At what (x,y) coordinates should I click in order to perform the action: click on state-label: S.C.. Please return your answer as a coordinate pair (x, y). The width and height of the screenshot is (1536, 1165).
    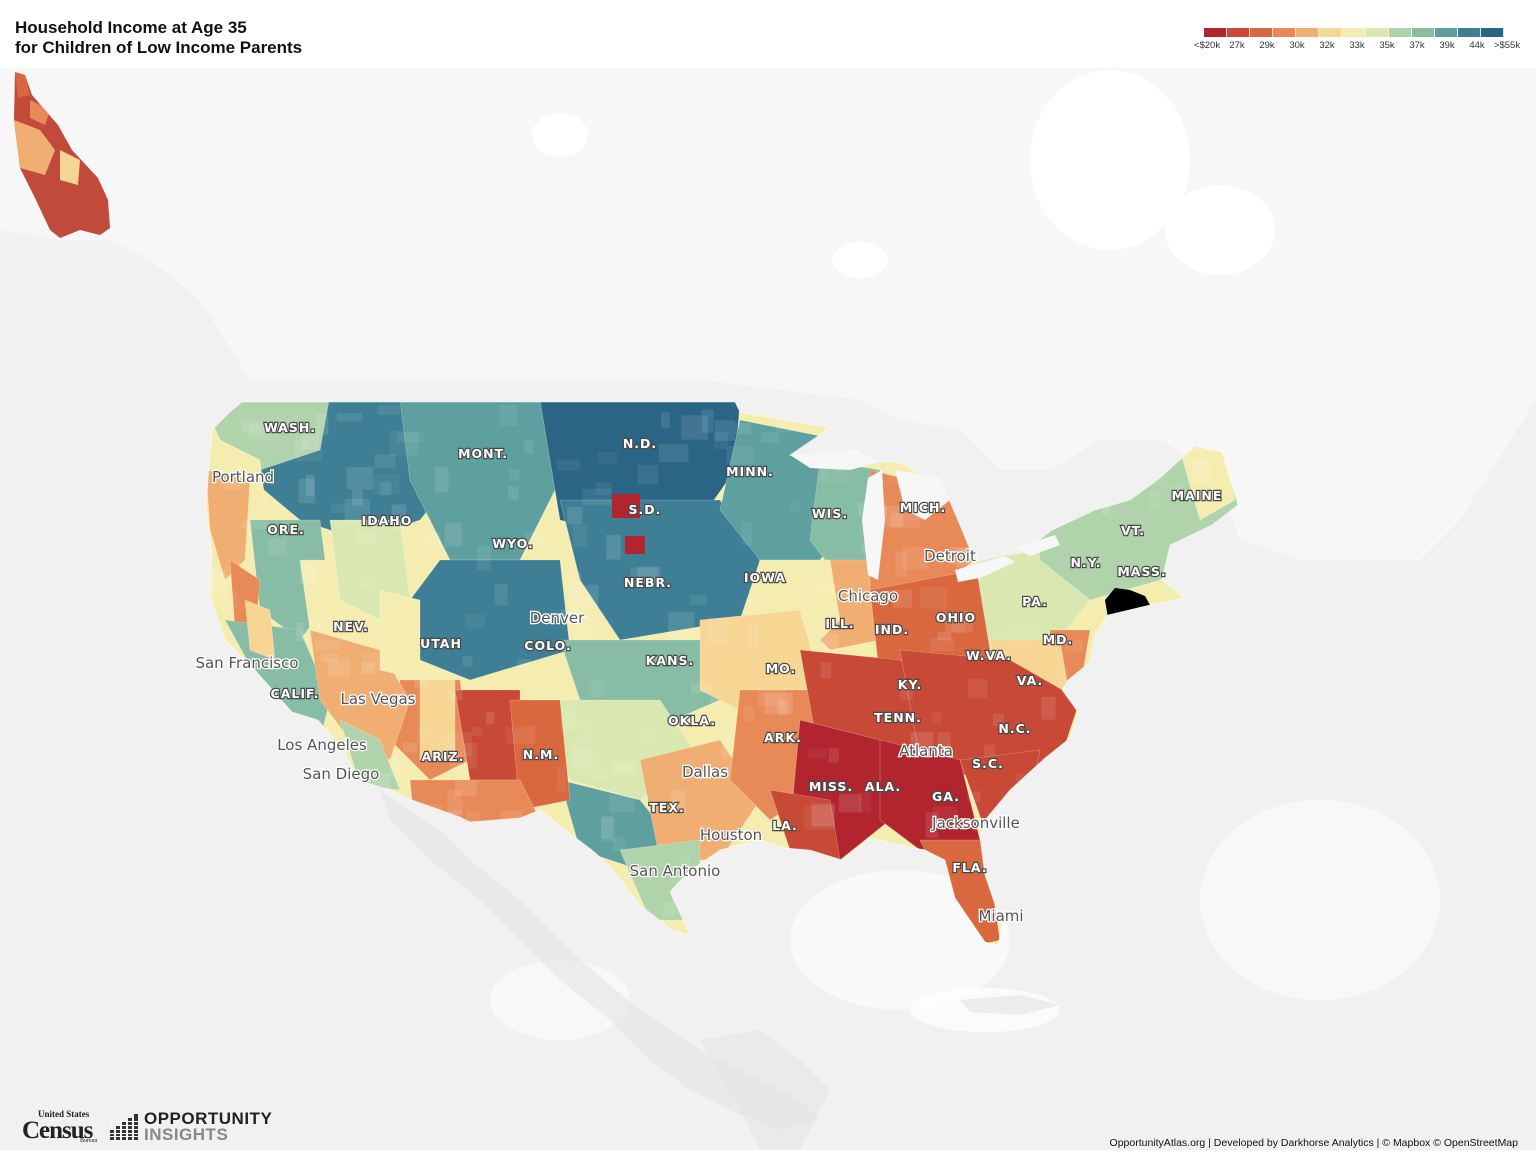
    Looking at the image, I should click on (988, 763).